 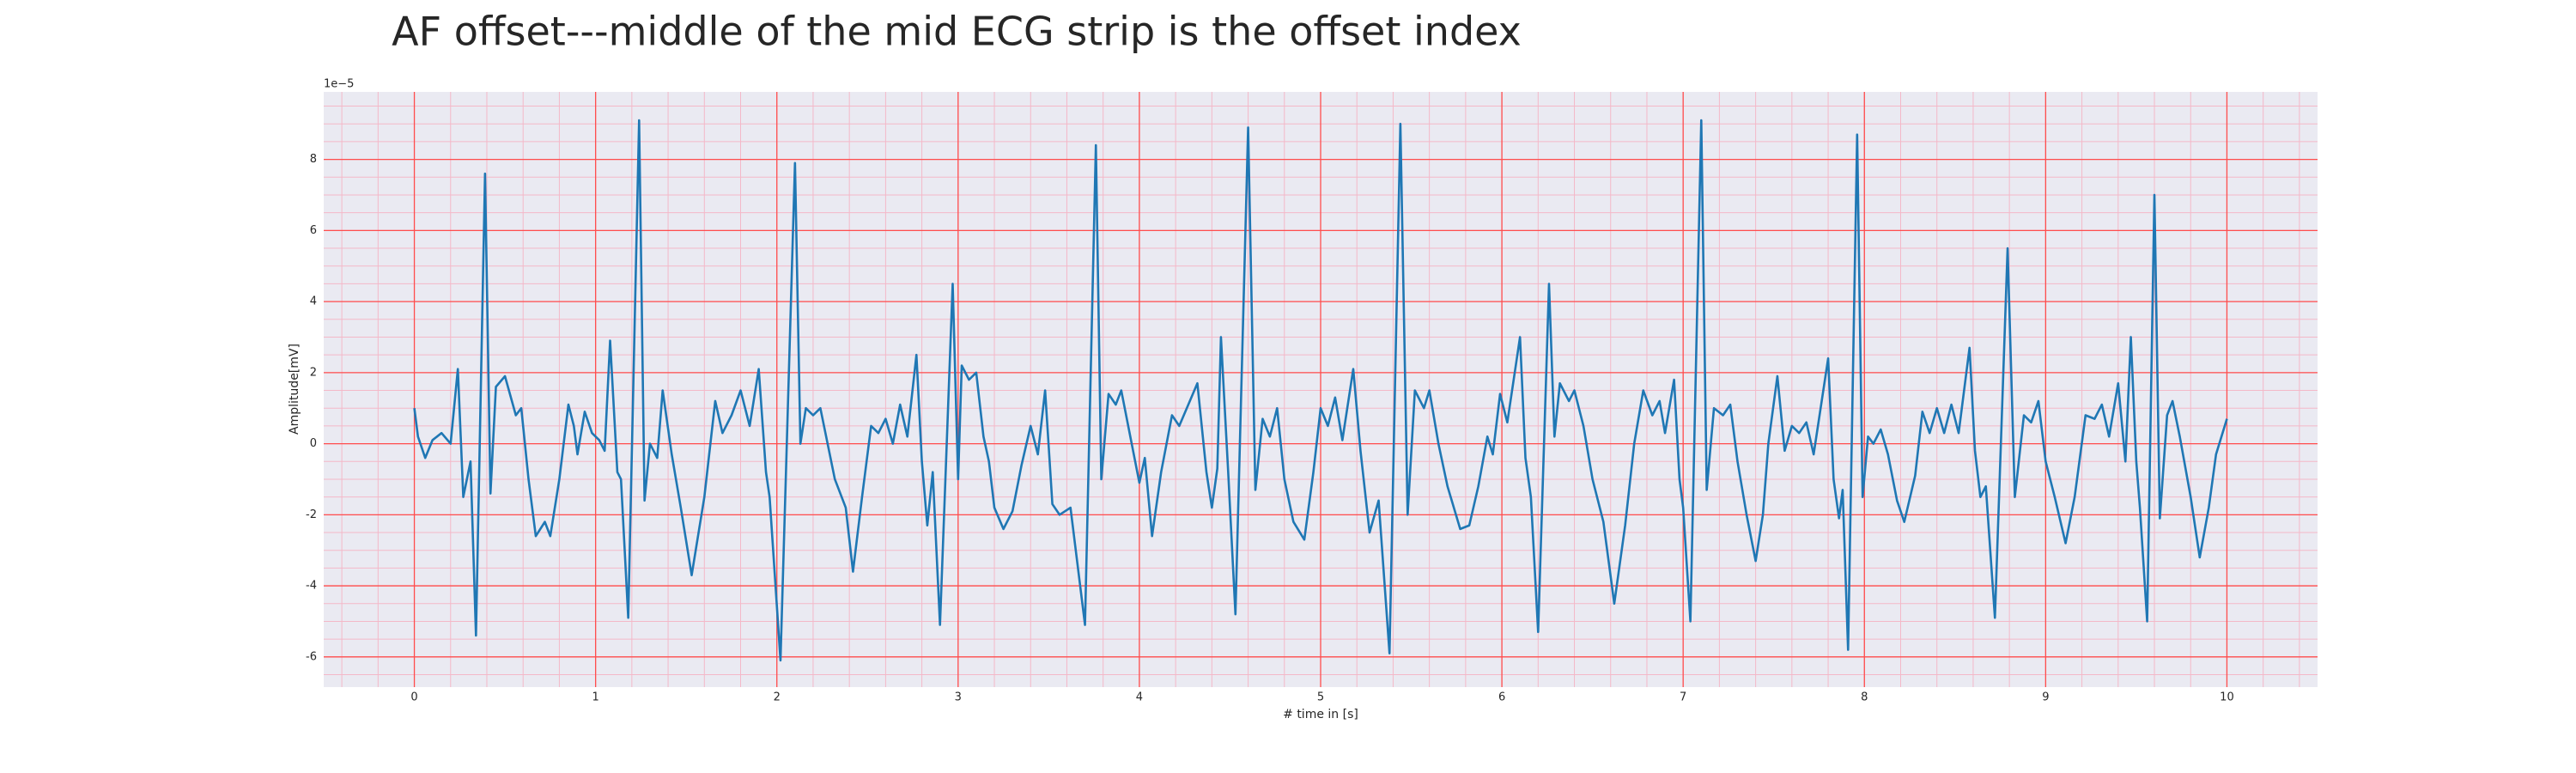 What do you see at coordinates (313, 301) in the screenshot?
I see `y-tick-label: 4` at bounding box center [313, 301].